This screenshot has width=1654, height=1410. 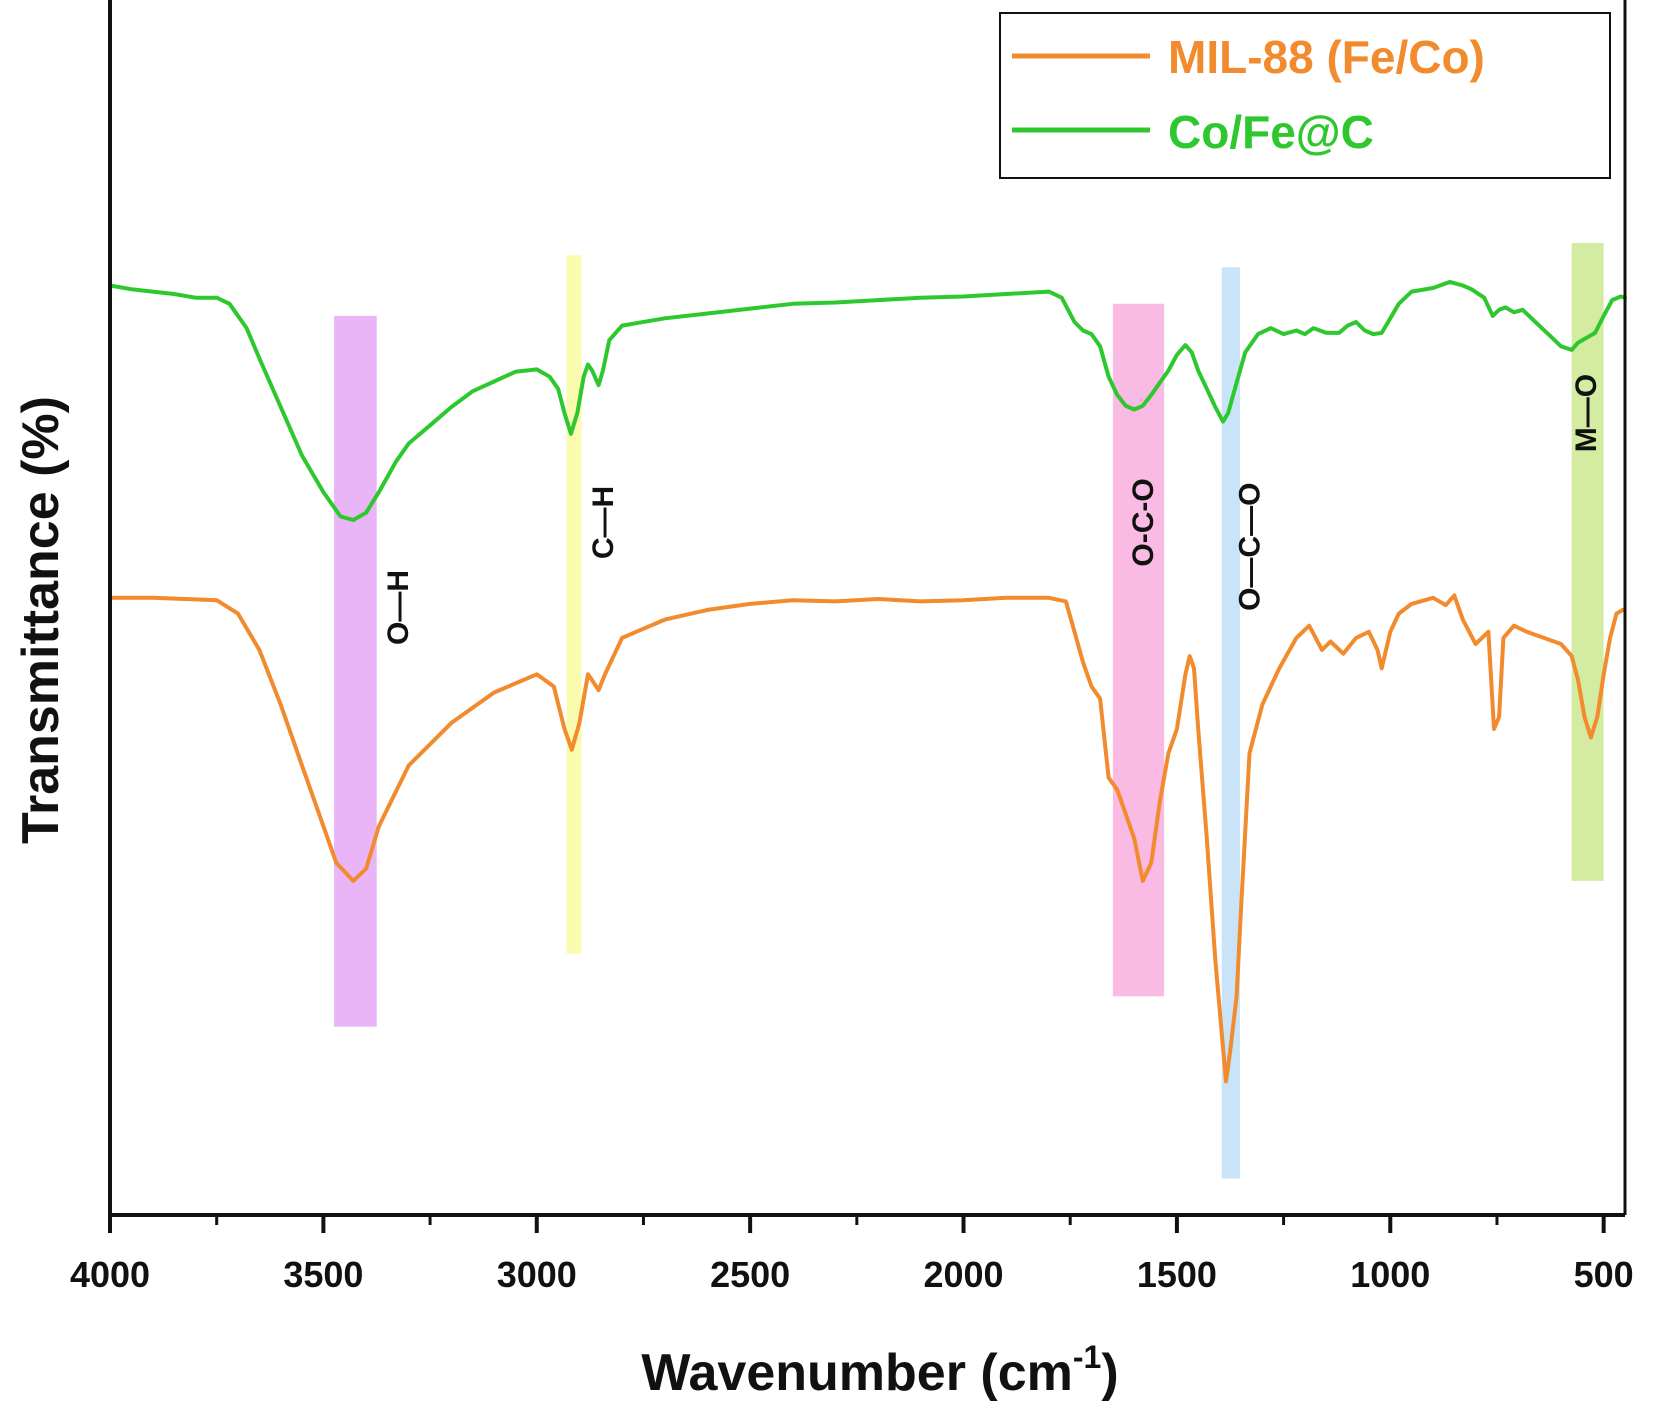 I want to click on band-m-o, so click(x=1587, y=562).